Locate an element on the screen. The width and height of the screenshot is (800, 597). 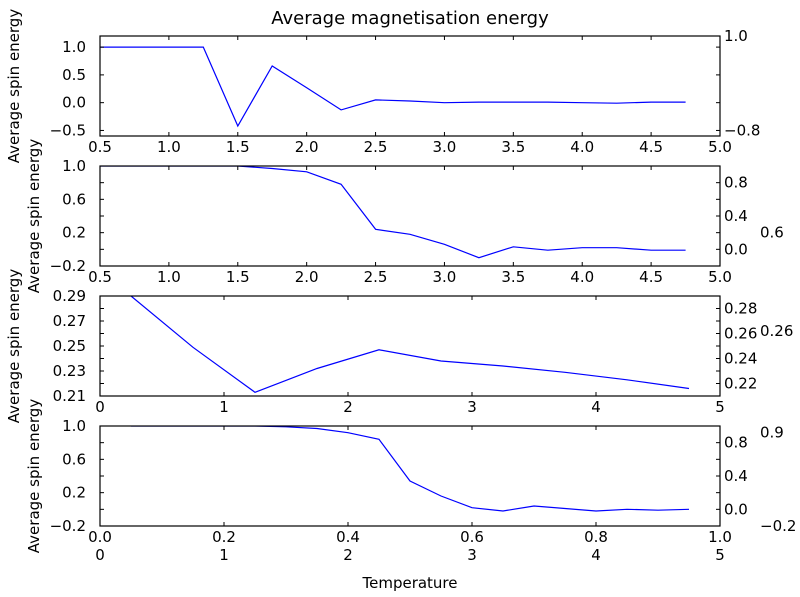
x-tick-label: 0.0 is located at coordinates (100, 537).